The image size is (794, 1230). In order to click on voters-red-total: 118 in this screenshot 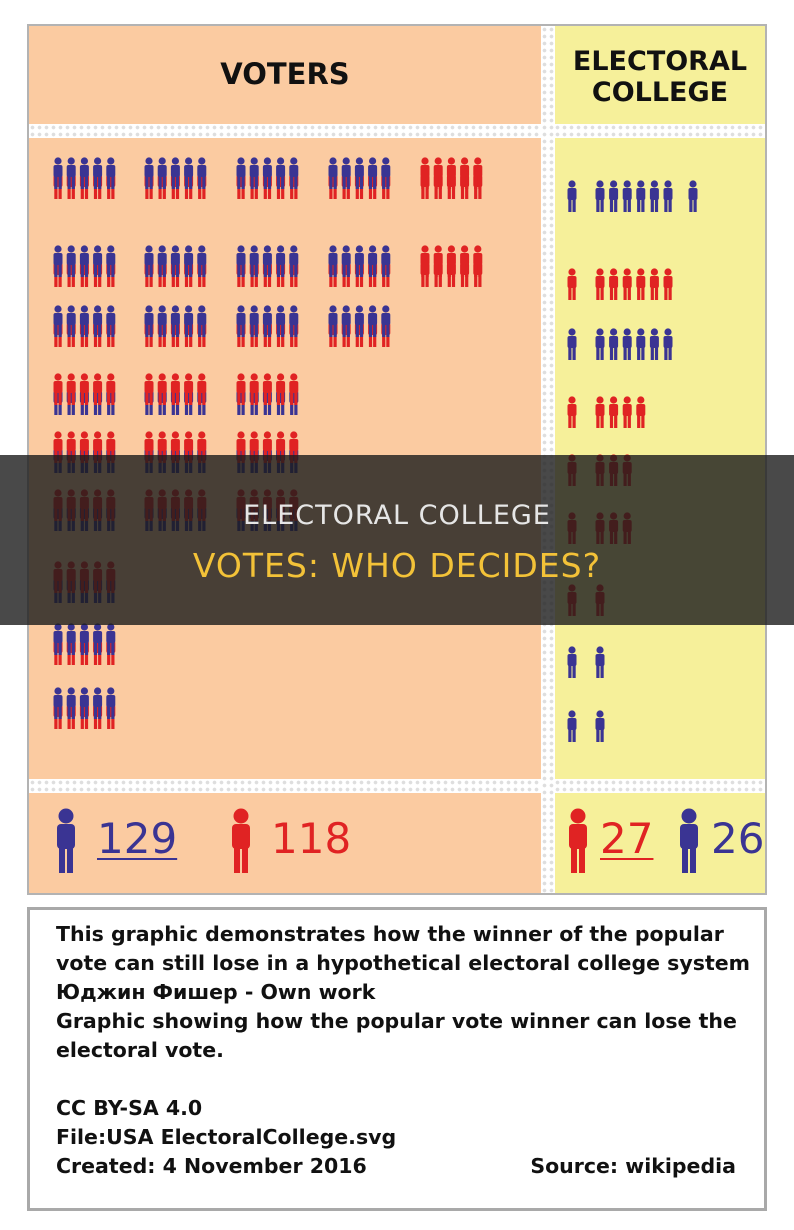, I will do `click(311, 838)`.